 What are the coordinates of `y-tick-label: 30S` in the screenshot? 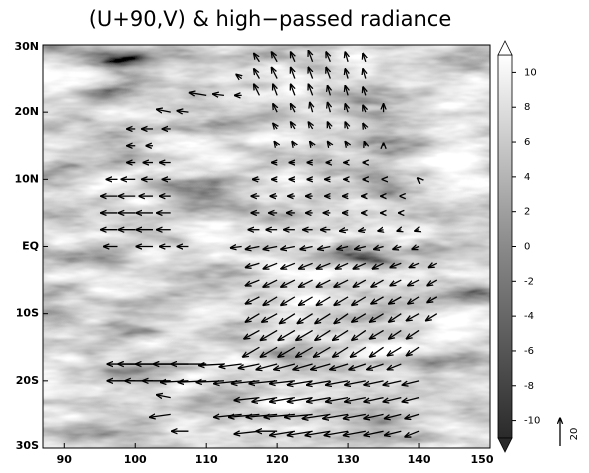 It's located at (27, 445).